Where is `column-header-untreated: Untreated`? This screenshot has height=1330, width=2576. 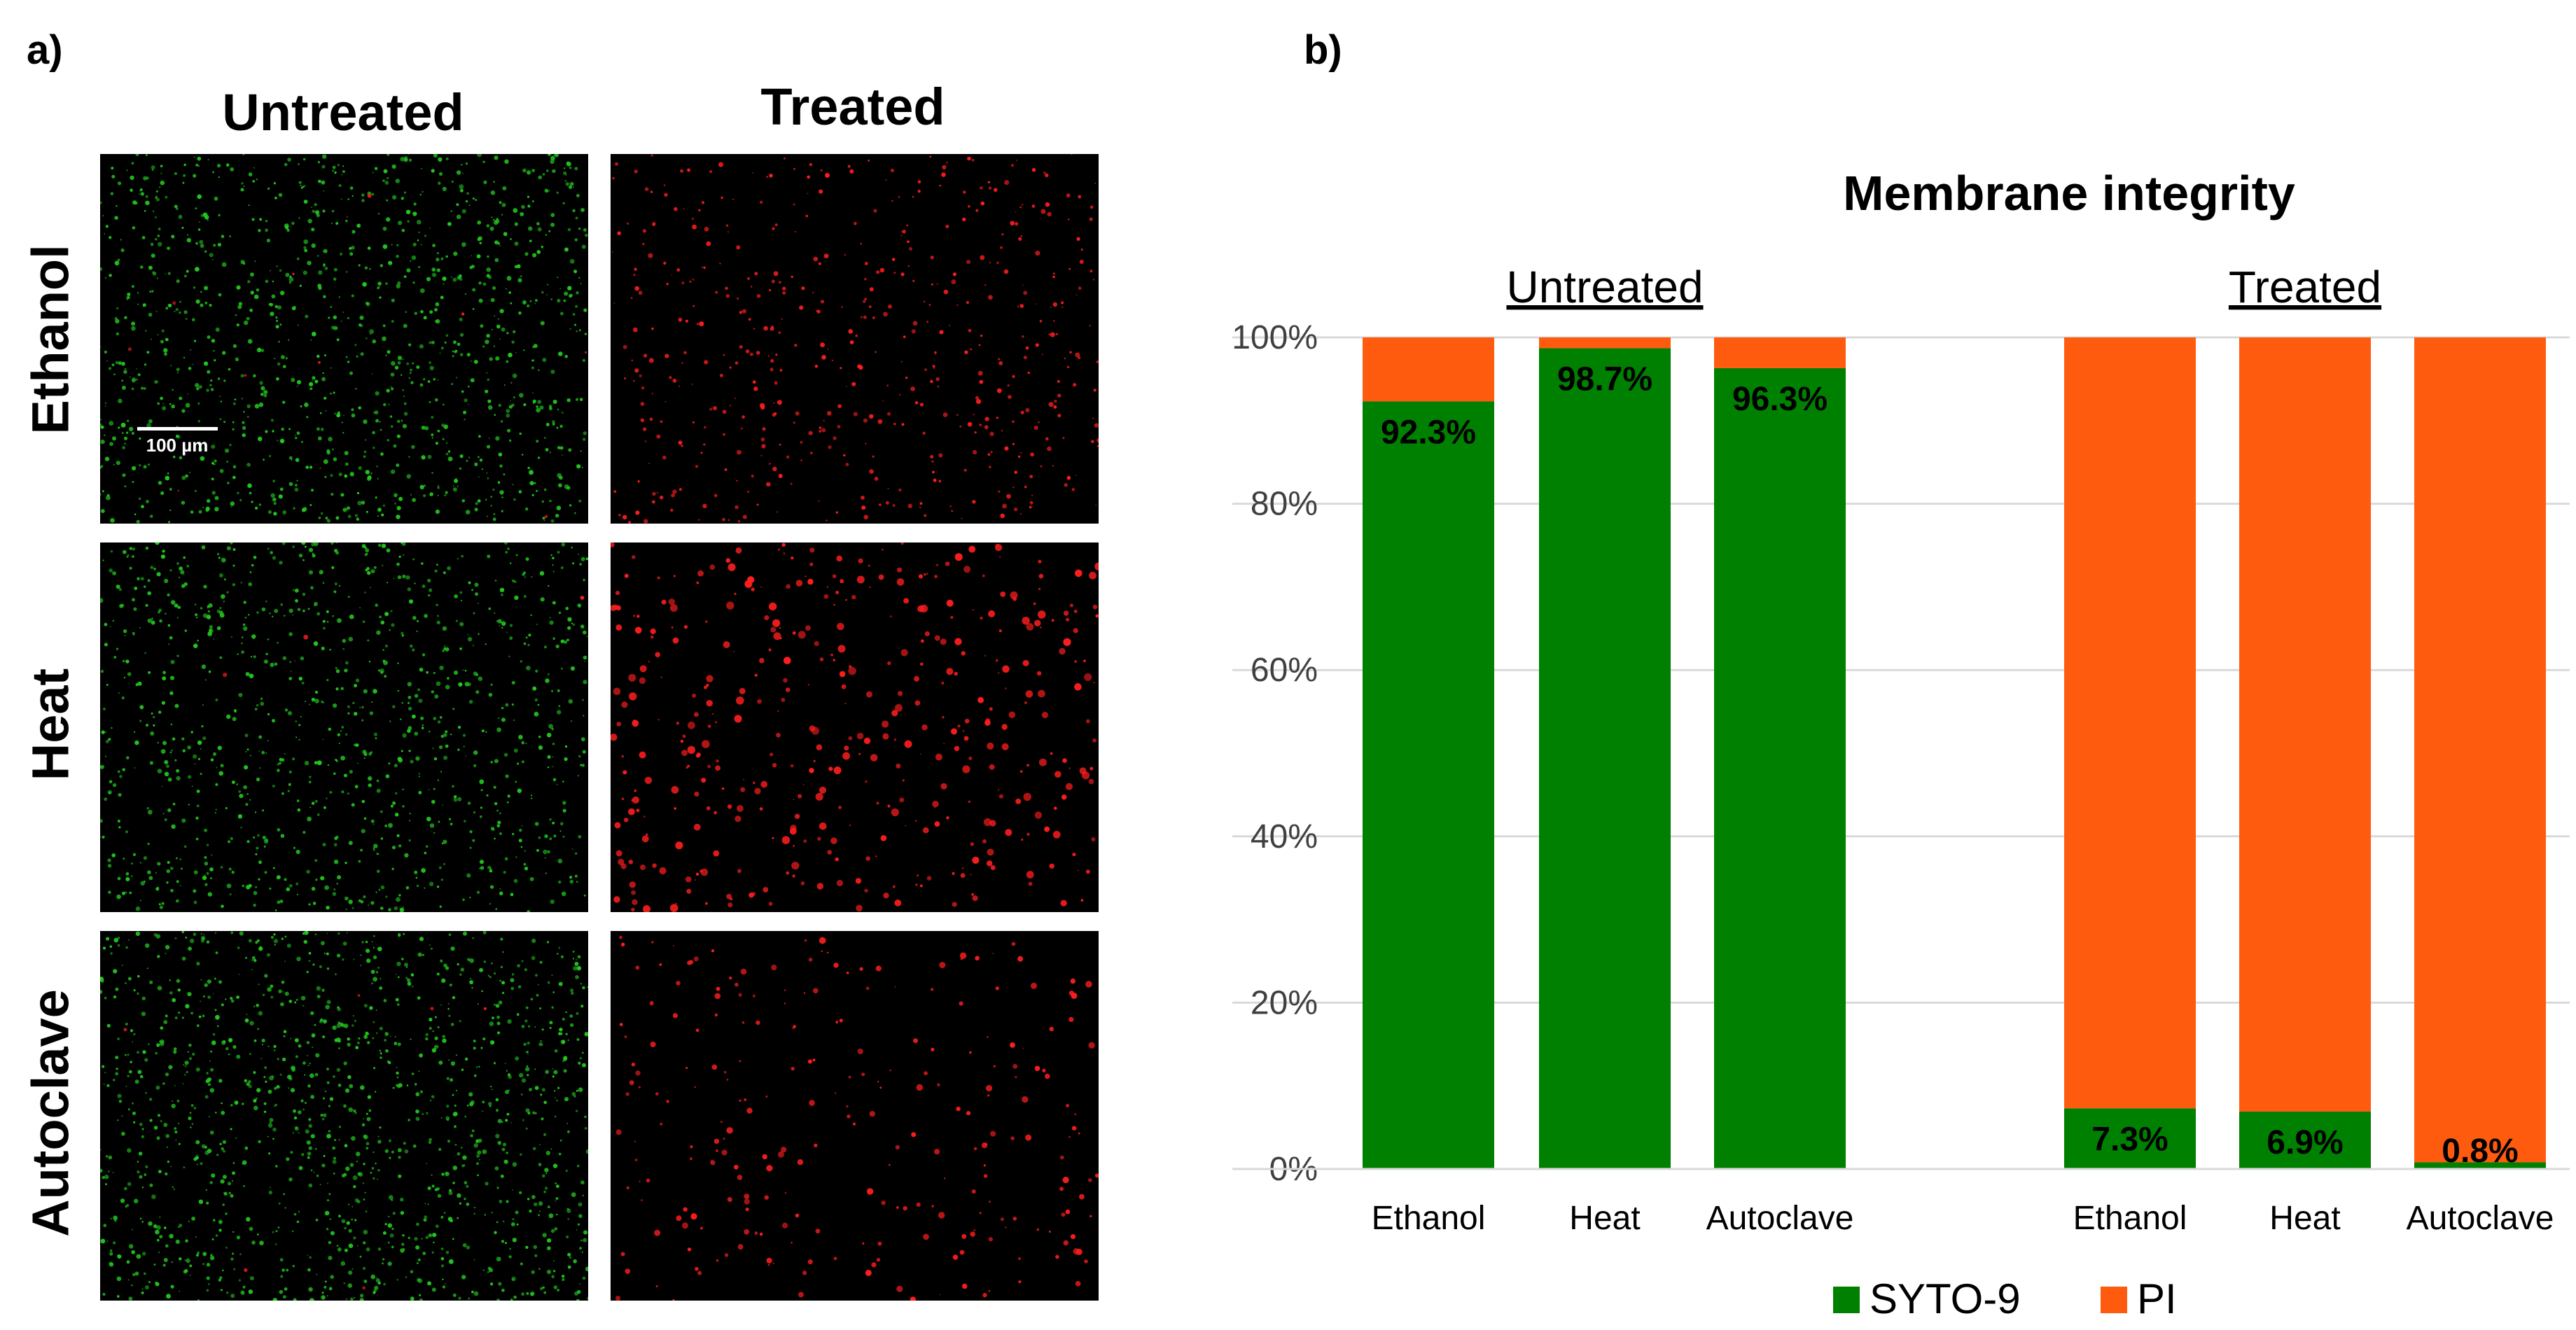 column-header-untreated: Untreated is located at coordinates (343, 112).